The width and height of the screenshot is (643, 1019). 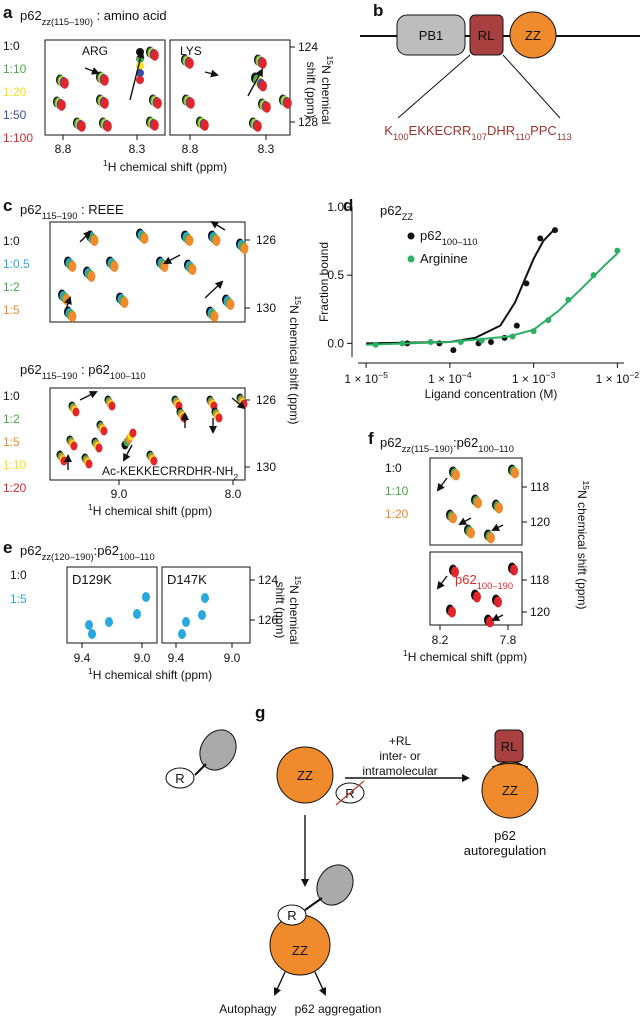 What do you see at coordinates (295, 610) in the screenshot?
I see `y-axis-label: 15N chemical` at bounding box center [295, 610].